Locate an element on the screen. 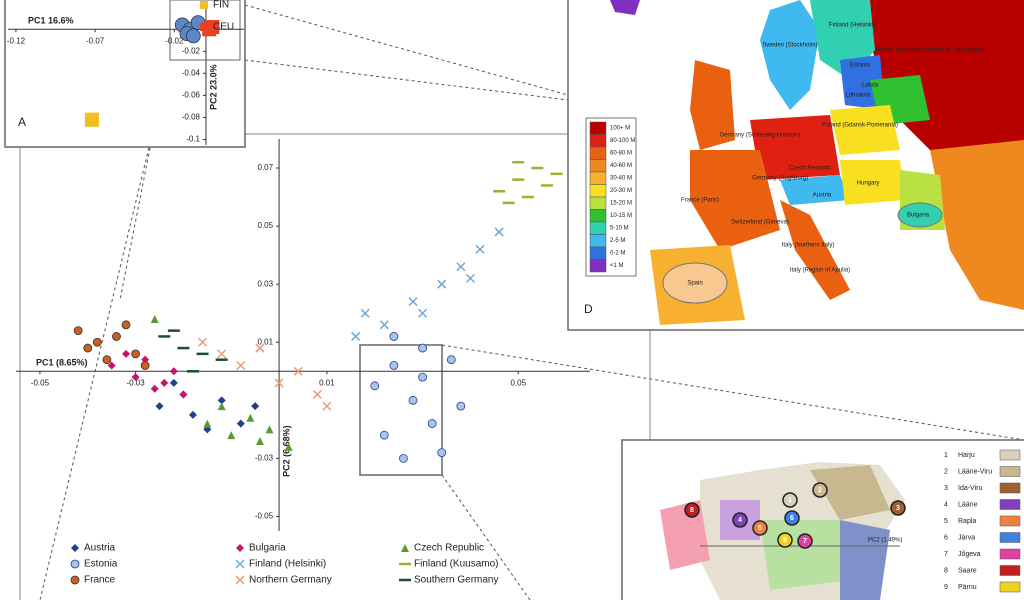 The height and width of the screenshot is (600, 1024). estonia-name: Järva is located at coordinates (966, 537).